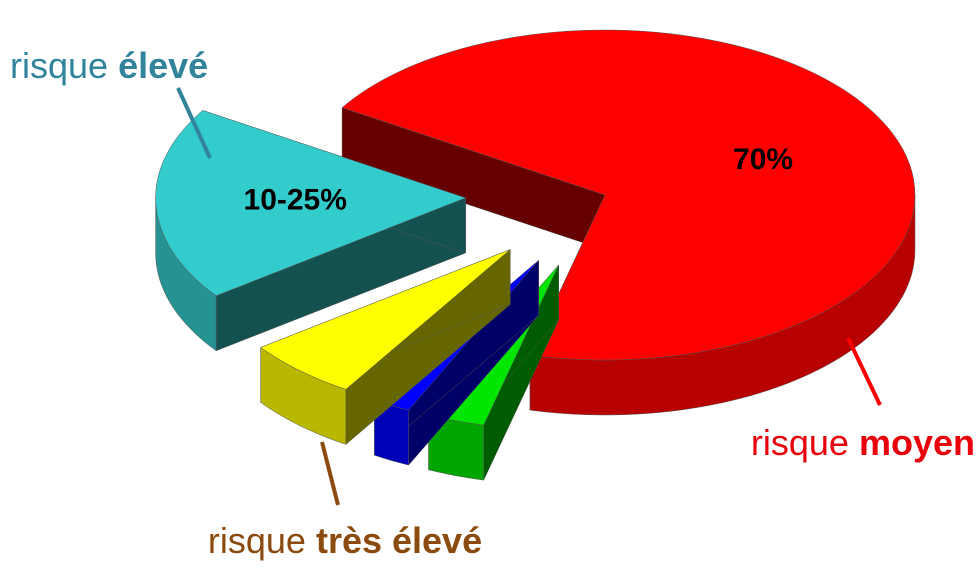 Image resolution: width=980 pixels, height=569 pixels. What do you see at coordinates (163, 65) in the screenshot?
I see `annotation-emphasis: élevé` at bounding box center [163, 65].